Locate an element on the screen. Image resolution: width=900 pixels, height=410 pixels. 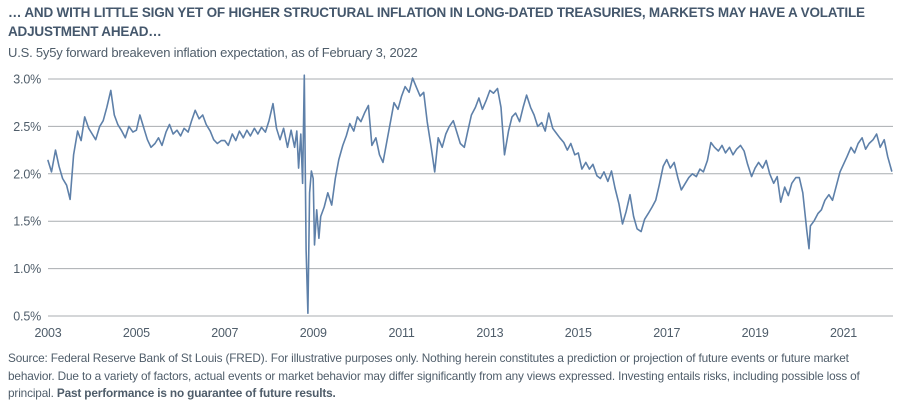
x-tick-label: 2013 is located at coordinates (489, 333).